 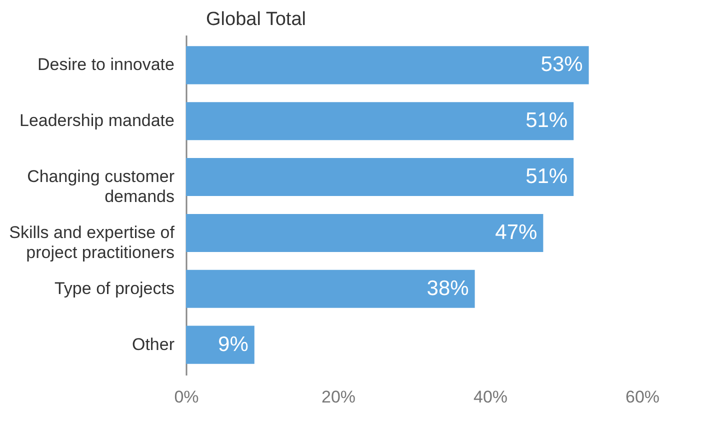 What do you see at coordinates (186, 397) in the screenshot?
I see `x-tick-label: 0%` at bounding box center [186, 397].